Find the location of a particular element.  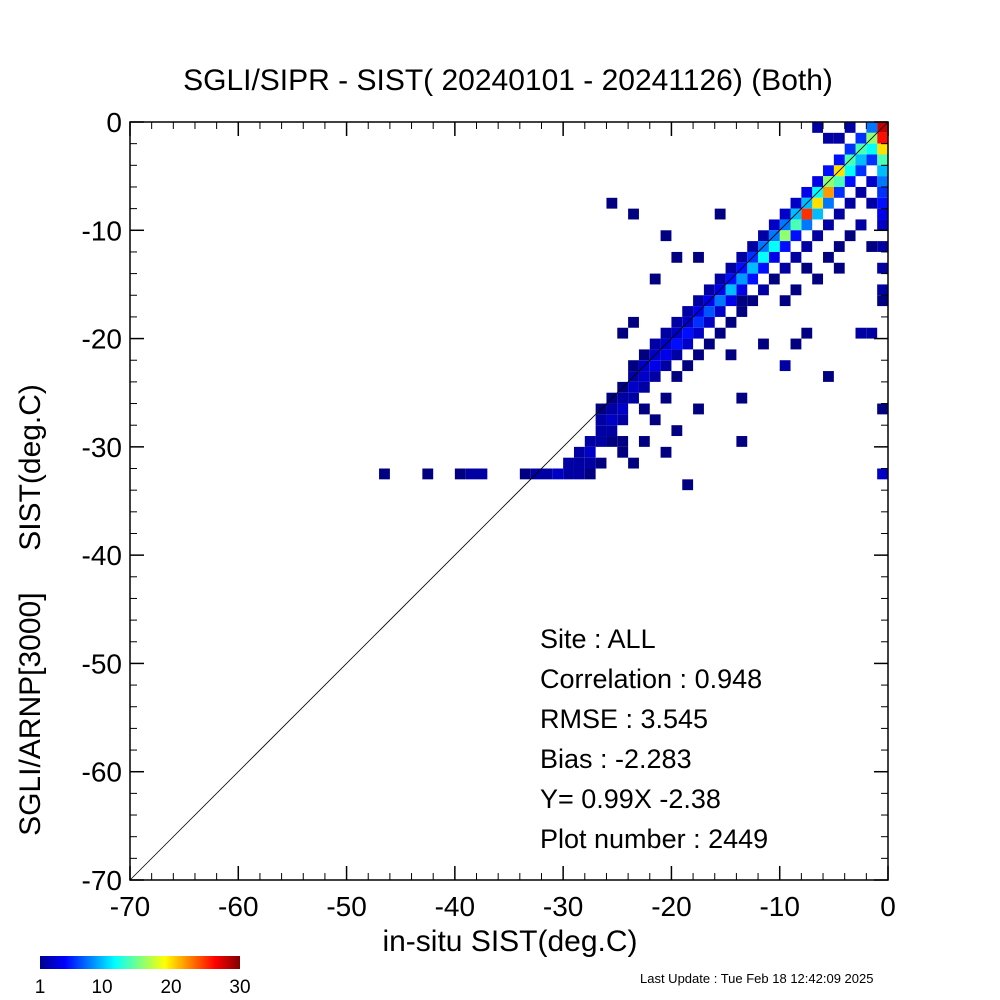

x-tick-label: -40 is located at coordinates (455, 906).